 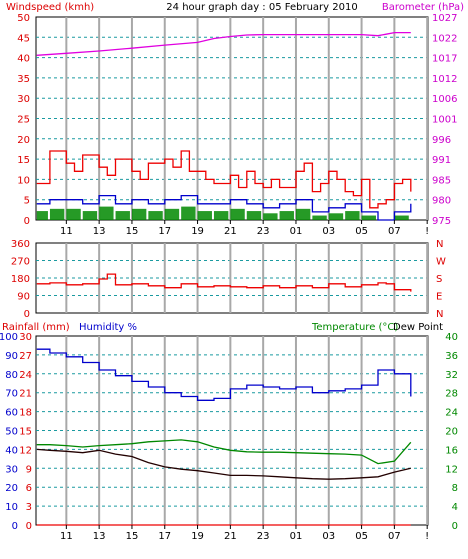 What do you see at coordinates (230, 231) in the screenshot?
I see `x-tick-label: 21` at bounding box center [230, 231].